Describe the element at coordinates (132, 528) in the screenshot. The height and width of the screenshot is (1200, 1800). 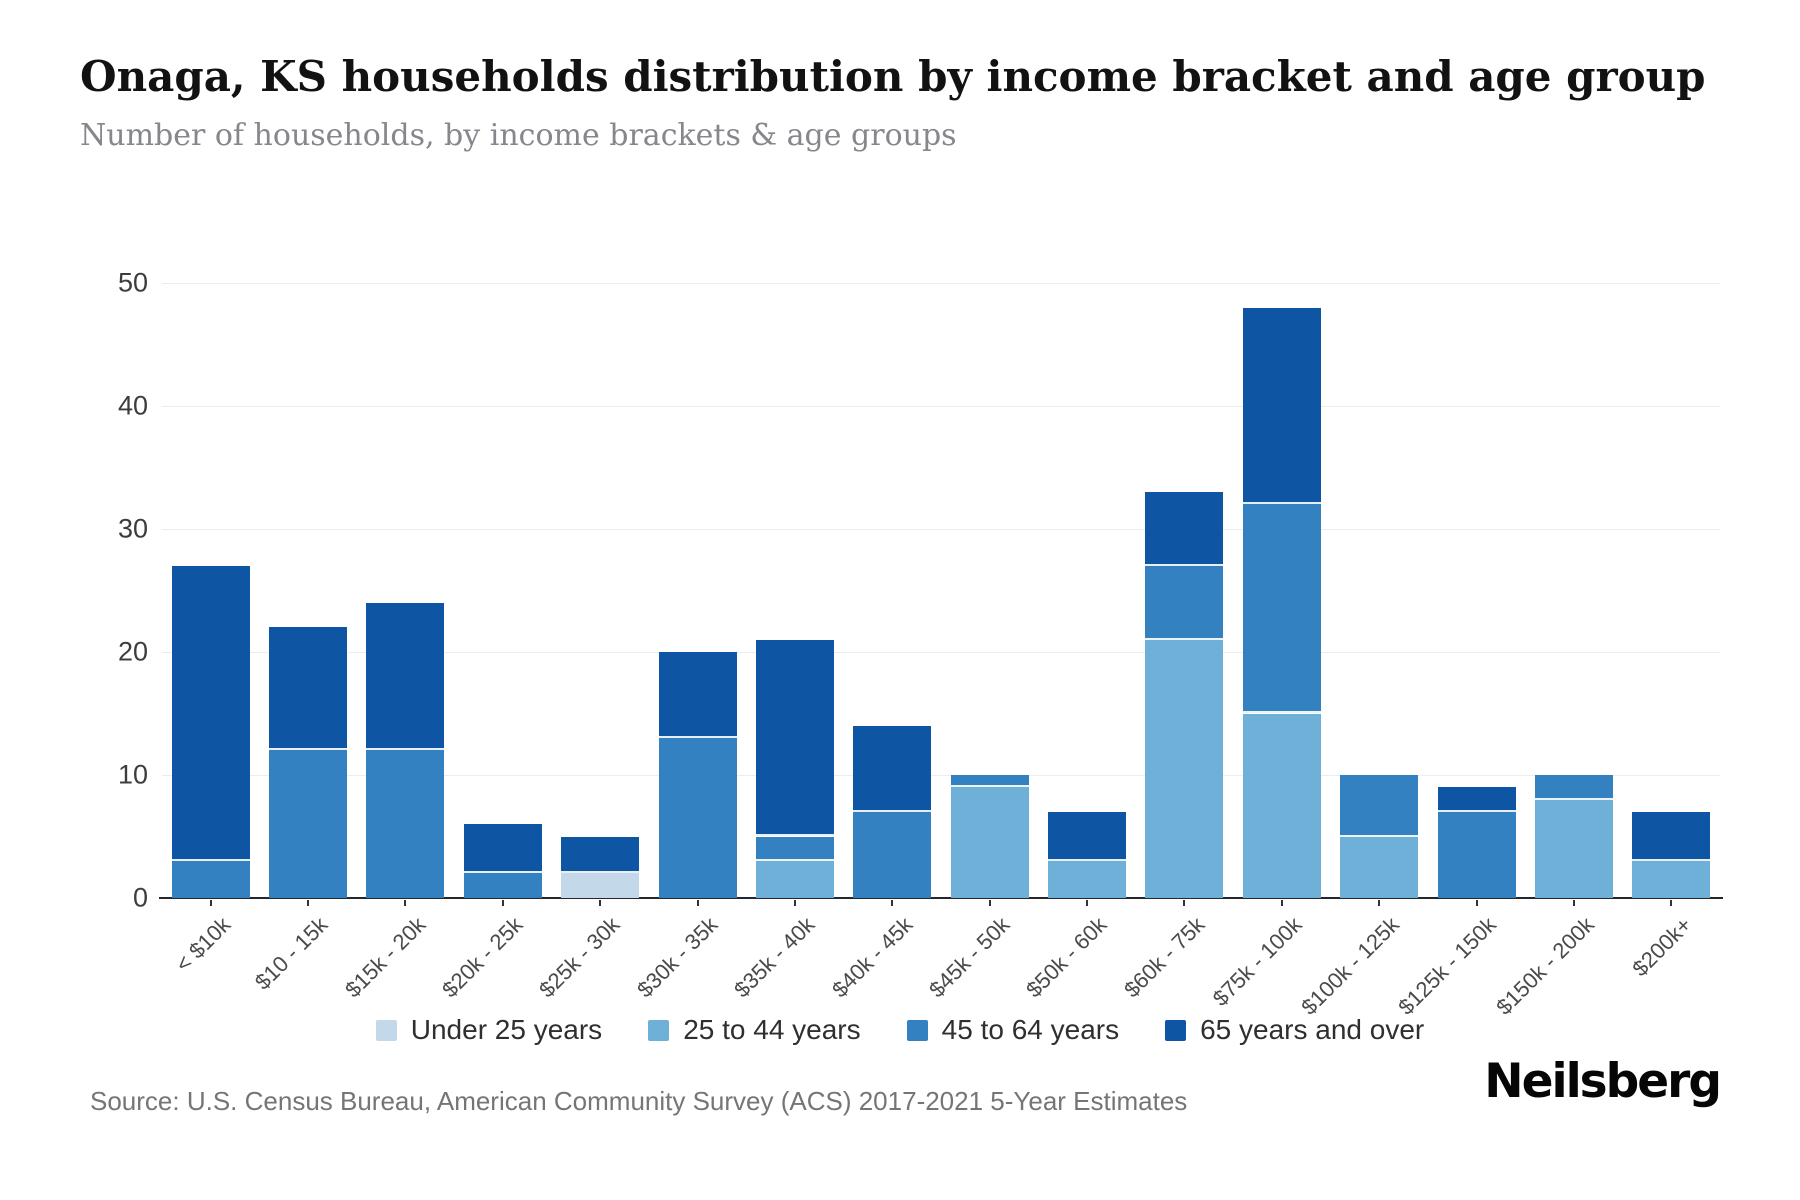
I see `y-axis-tick-label: 30` at that location.